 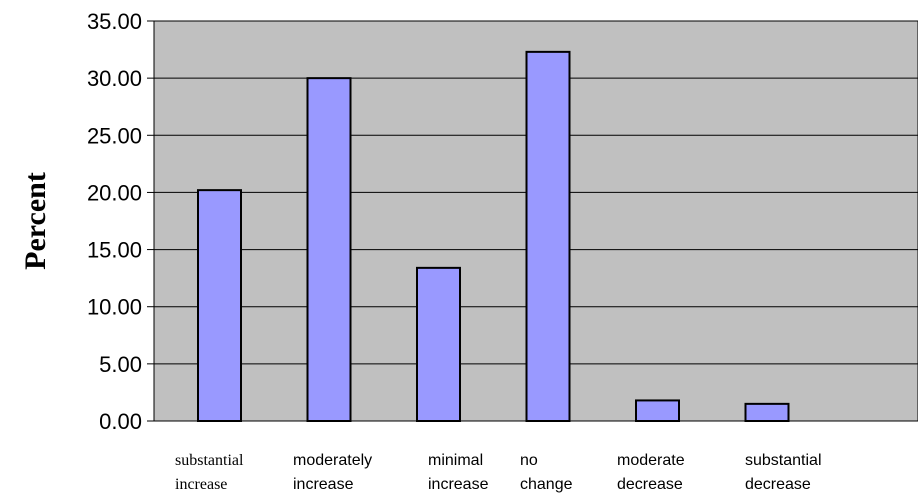 What do you see at coordinates (114, 135) in the screenshot?
I see `y-tick-label: 25.00` at bounding box center [114, 135].